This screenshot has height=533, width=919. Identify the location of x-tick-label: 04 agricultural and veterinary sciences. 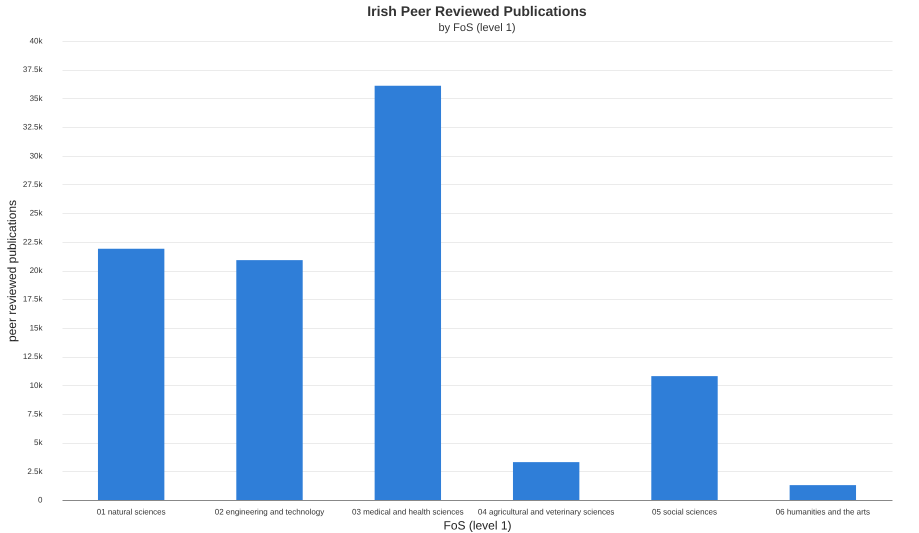
(546, 512).